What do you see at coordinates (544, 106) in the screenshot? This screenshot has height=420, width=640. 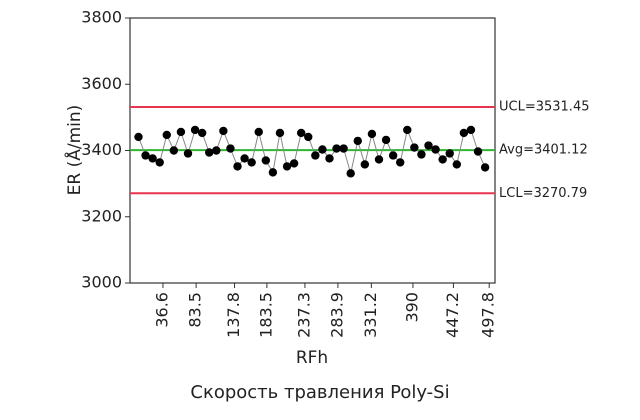 I see `control-line-label: UCL=3531.45` at bounding box center [544, 106].